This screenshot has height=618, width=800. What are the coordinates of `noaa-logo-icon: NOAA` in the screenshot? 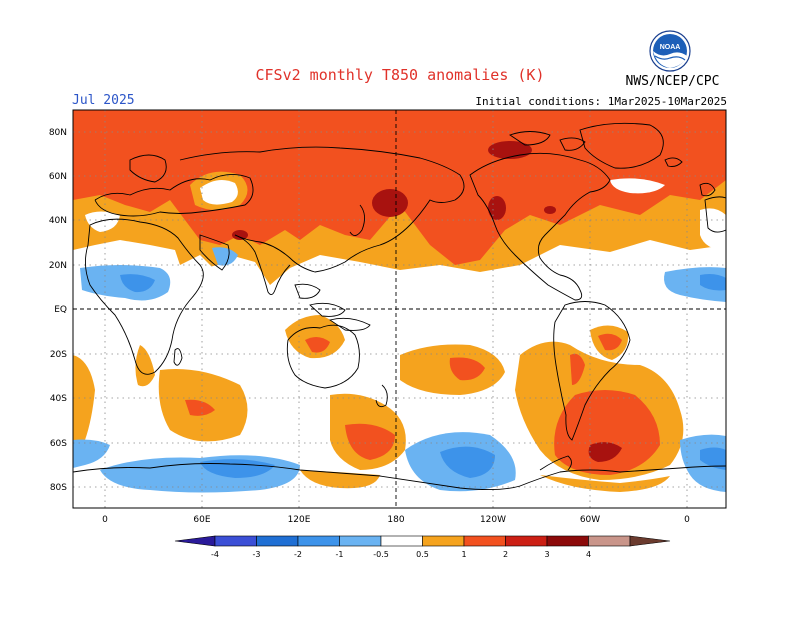 It's located at (670, 51).